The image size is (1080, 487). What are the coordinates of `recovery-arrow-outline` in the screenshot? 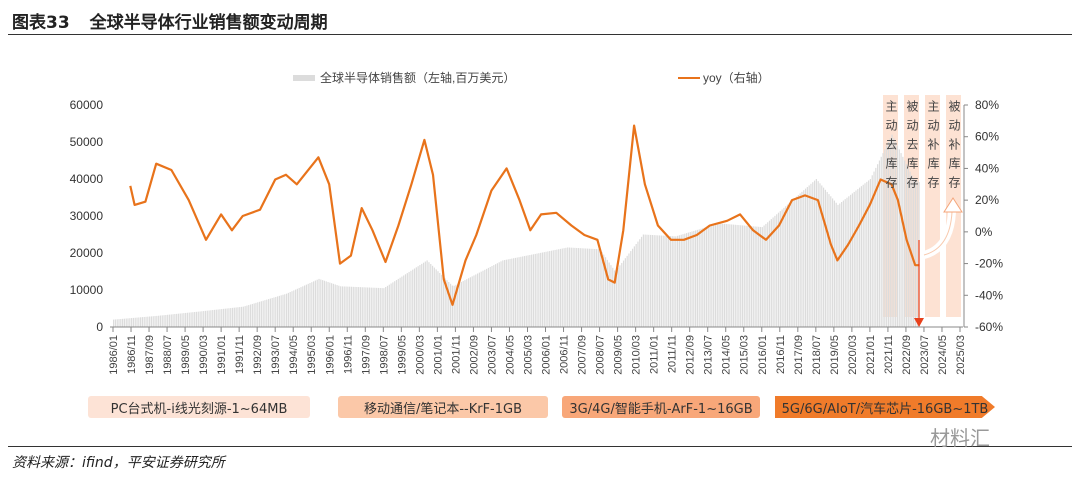 It's located at (938, 233).